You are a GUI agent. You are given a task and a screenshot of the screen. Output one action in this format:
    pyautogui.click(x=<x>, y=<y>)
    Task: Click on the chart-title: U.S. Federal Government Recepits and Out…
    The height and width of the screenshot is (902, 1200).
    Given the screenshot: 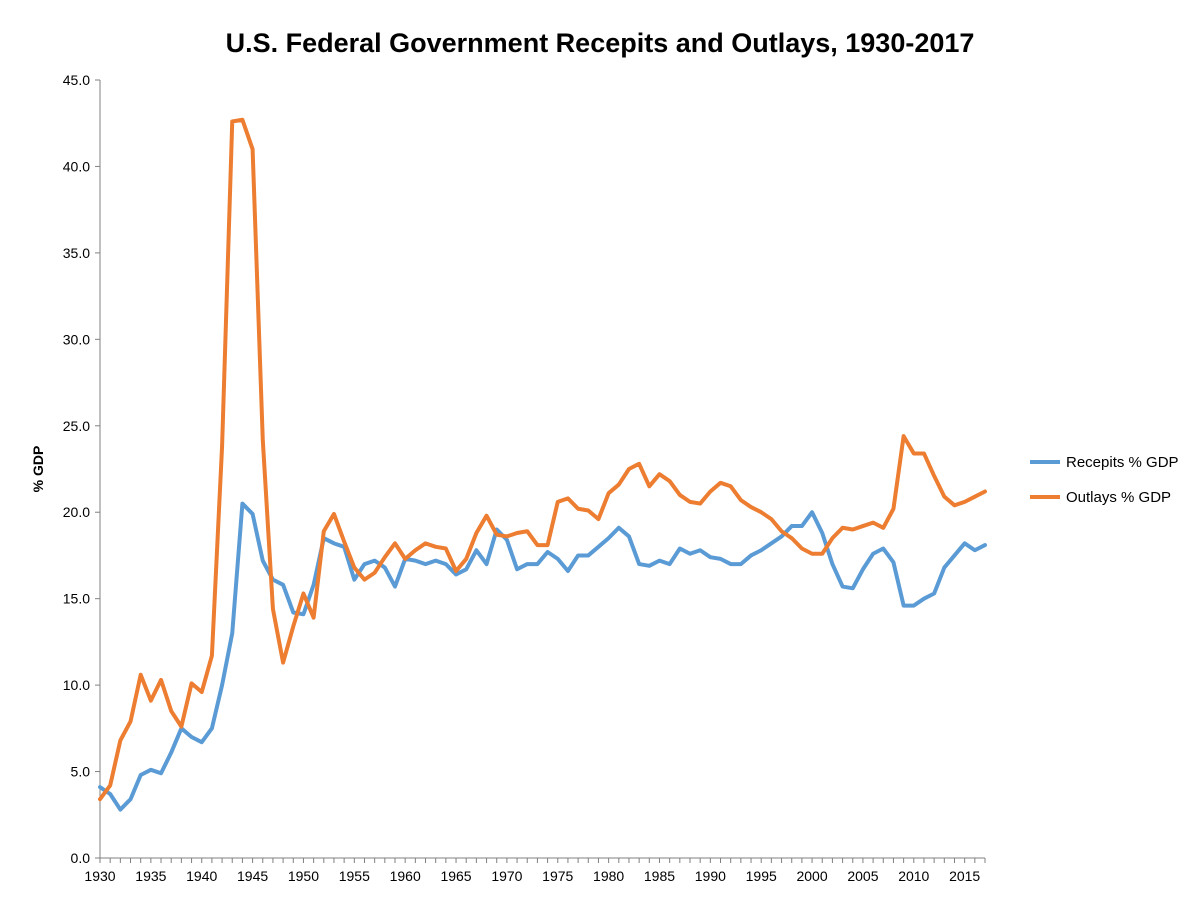 What is the action you would take?
    pyautogui.click(x=600, y=43)
    